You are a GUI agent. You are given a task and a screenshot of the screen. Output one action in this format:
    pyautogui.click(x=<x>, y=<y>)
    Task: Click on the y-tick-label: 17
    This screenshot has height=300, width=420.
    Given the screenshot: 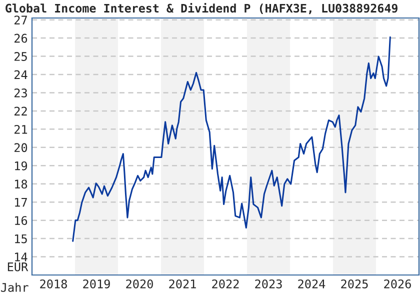 What is the action you would take?
    pyautogui.click(x=21, y=202)
    